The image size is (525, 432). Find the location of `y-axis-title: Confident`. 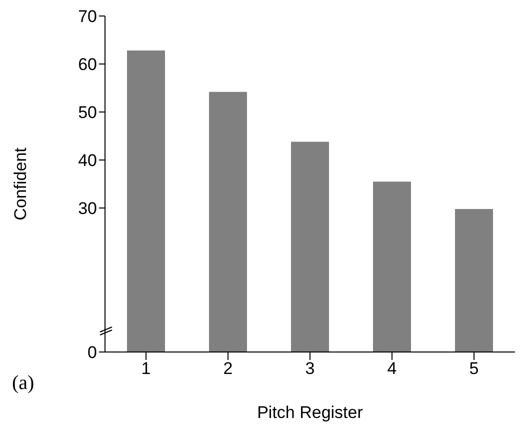

y-axis-title: Confident is located at coordinates (20, 183).